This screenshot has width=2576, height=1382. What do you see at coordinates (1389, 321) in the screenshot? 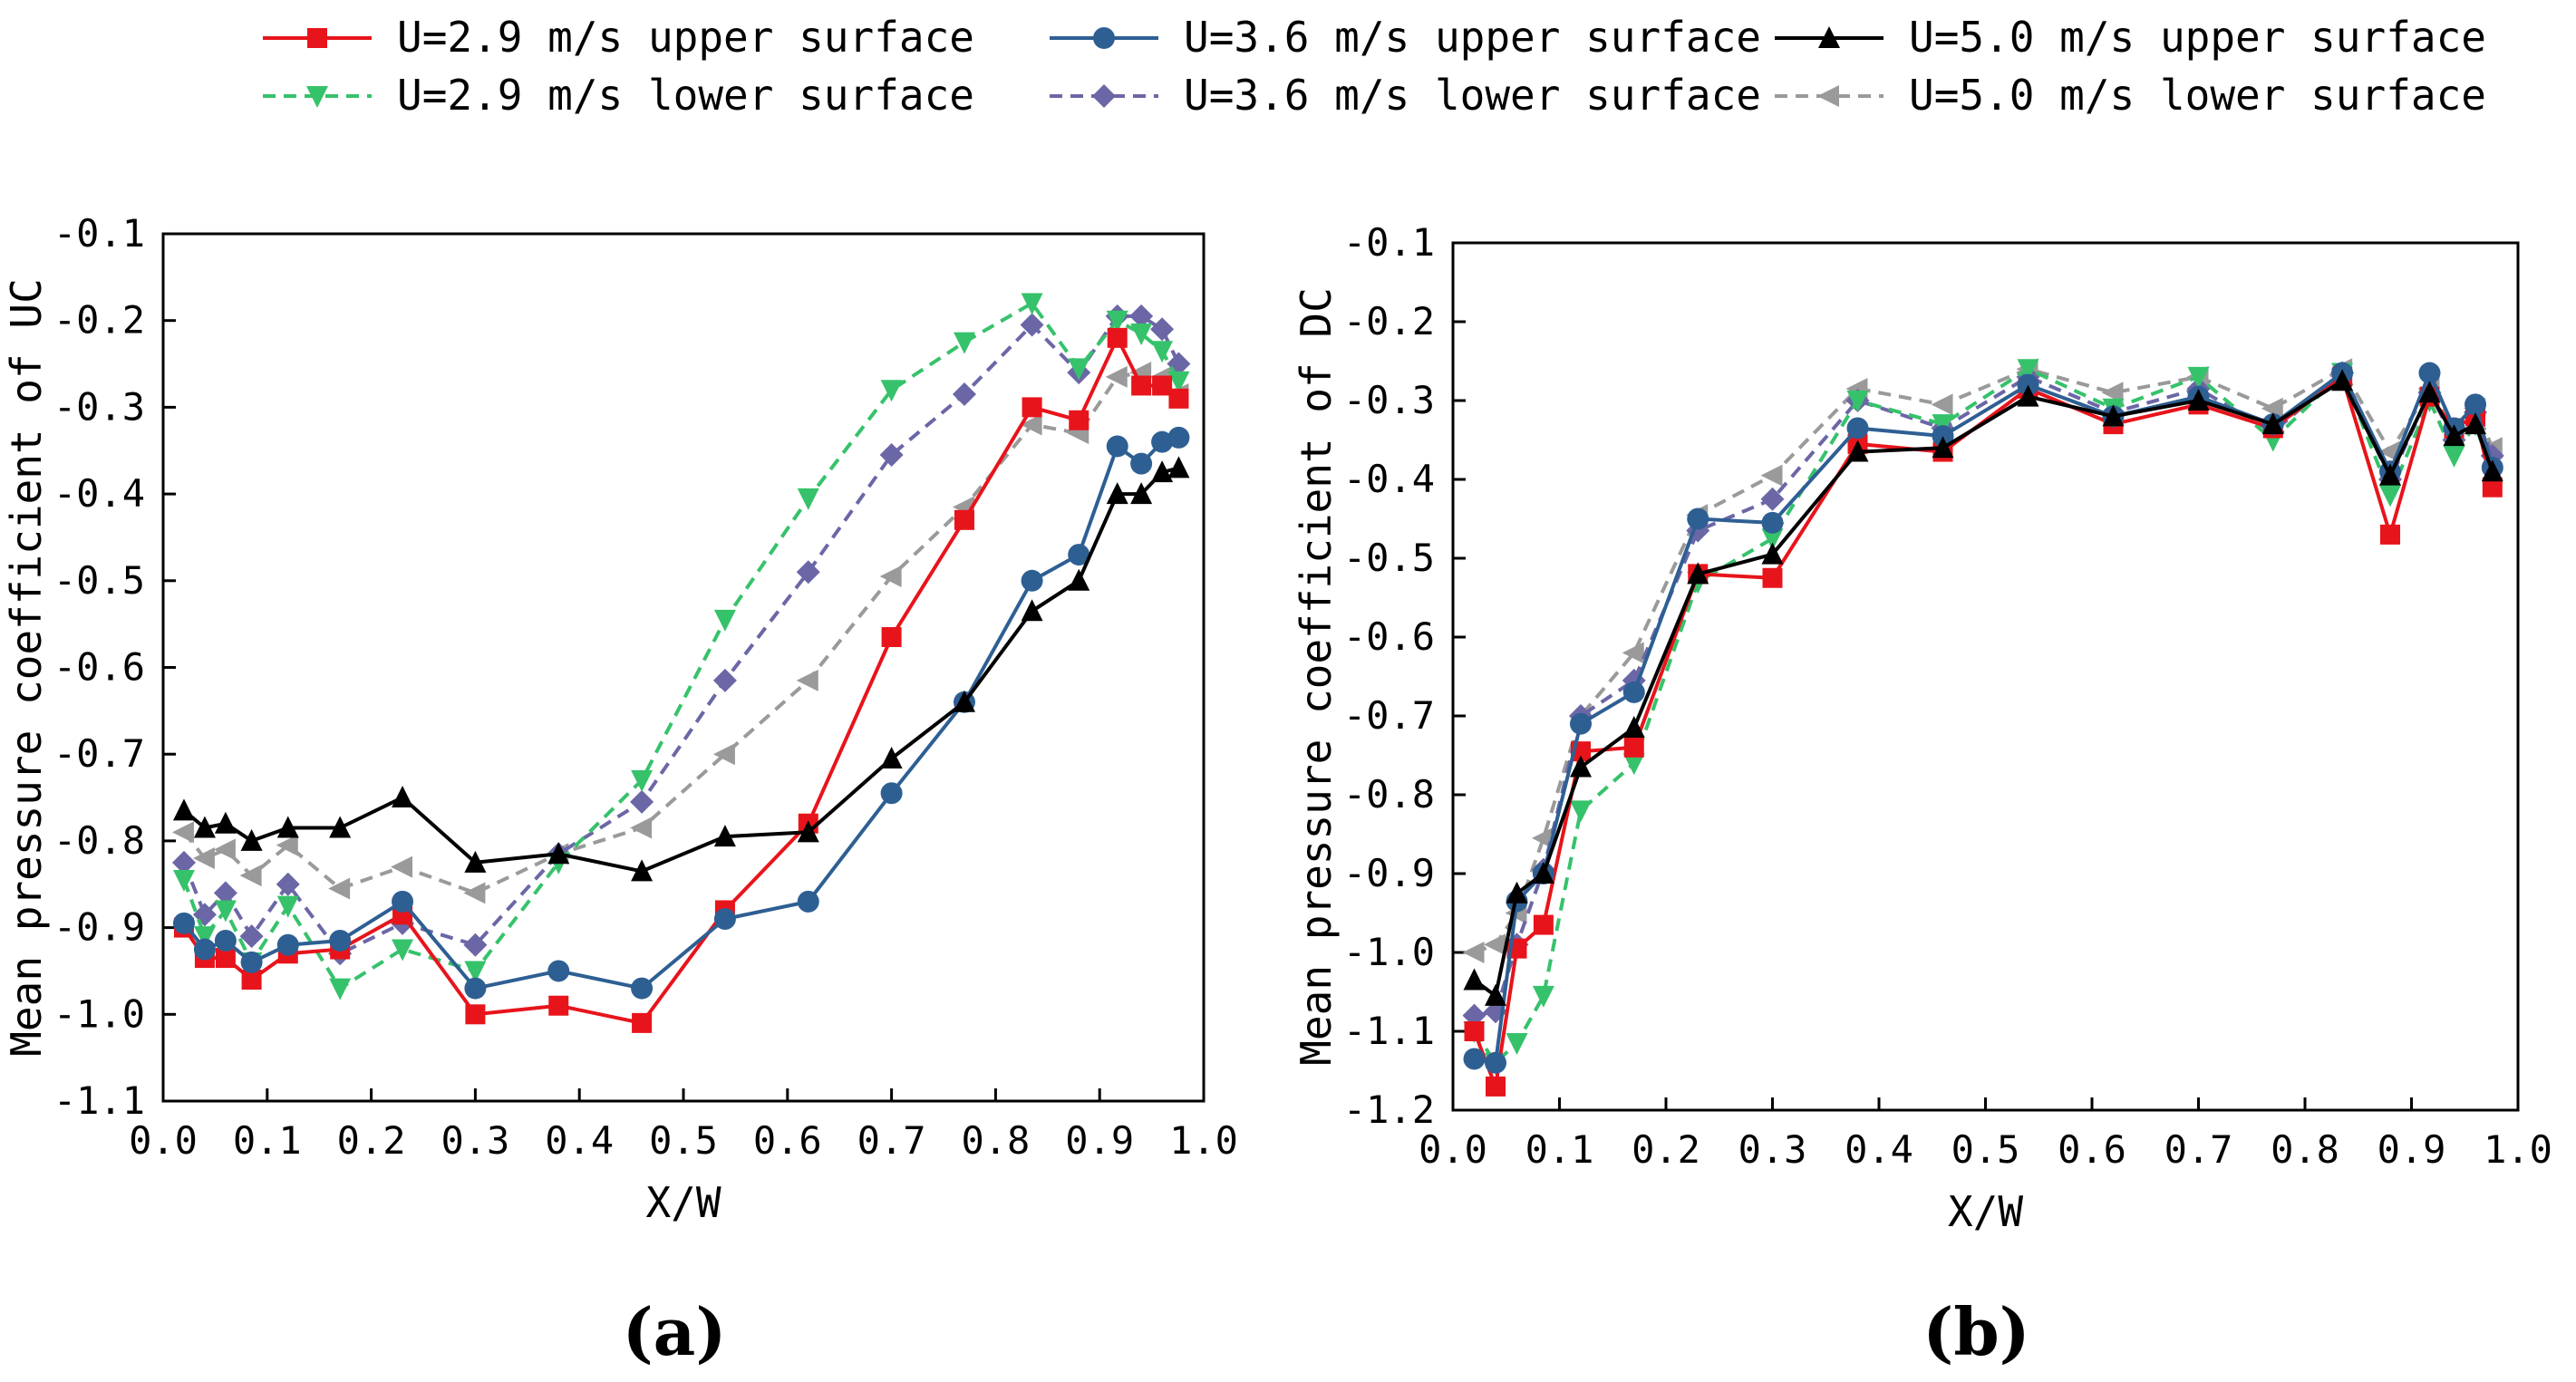
I see `y-tick-label: -0.2` at bounding box center [1389, 321].